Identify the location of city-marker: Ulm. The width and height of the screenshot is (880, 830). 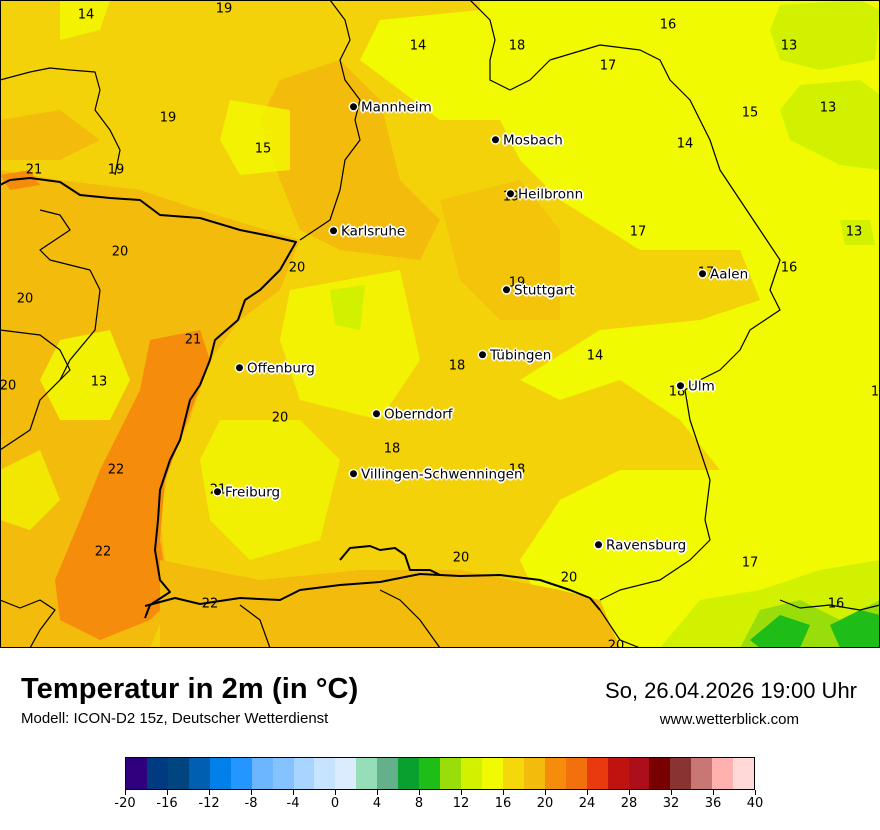
(696, 387).